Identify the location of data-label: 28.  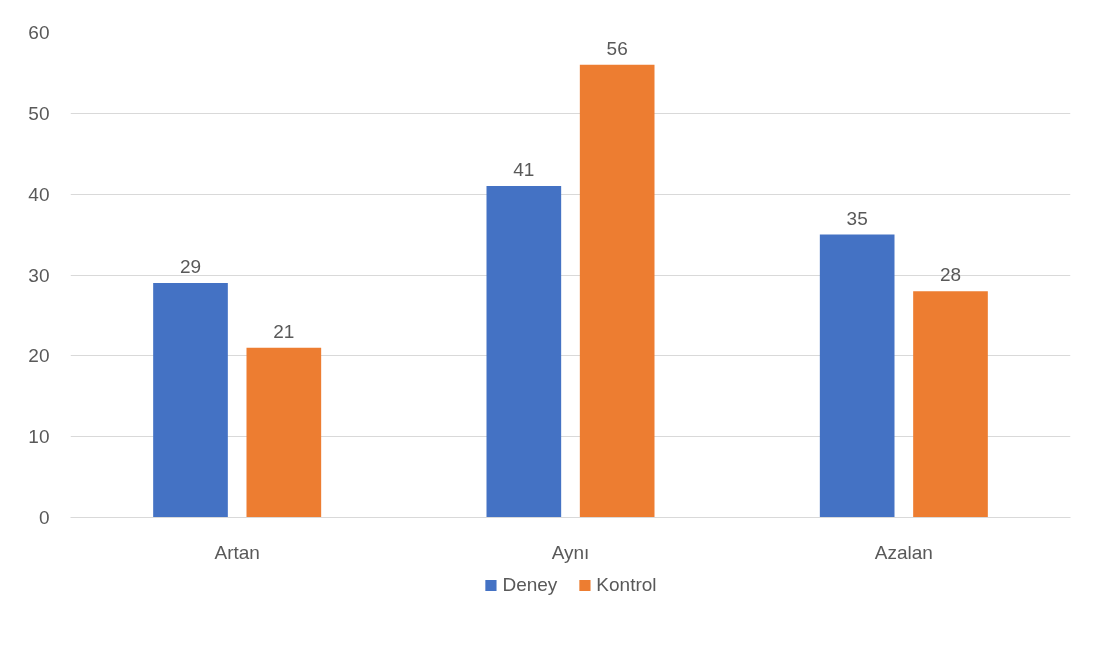
(950, 275).